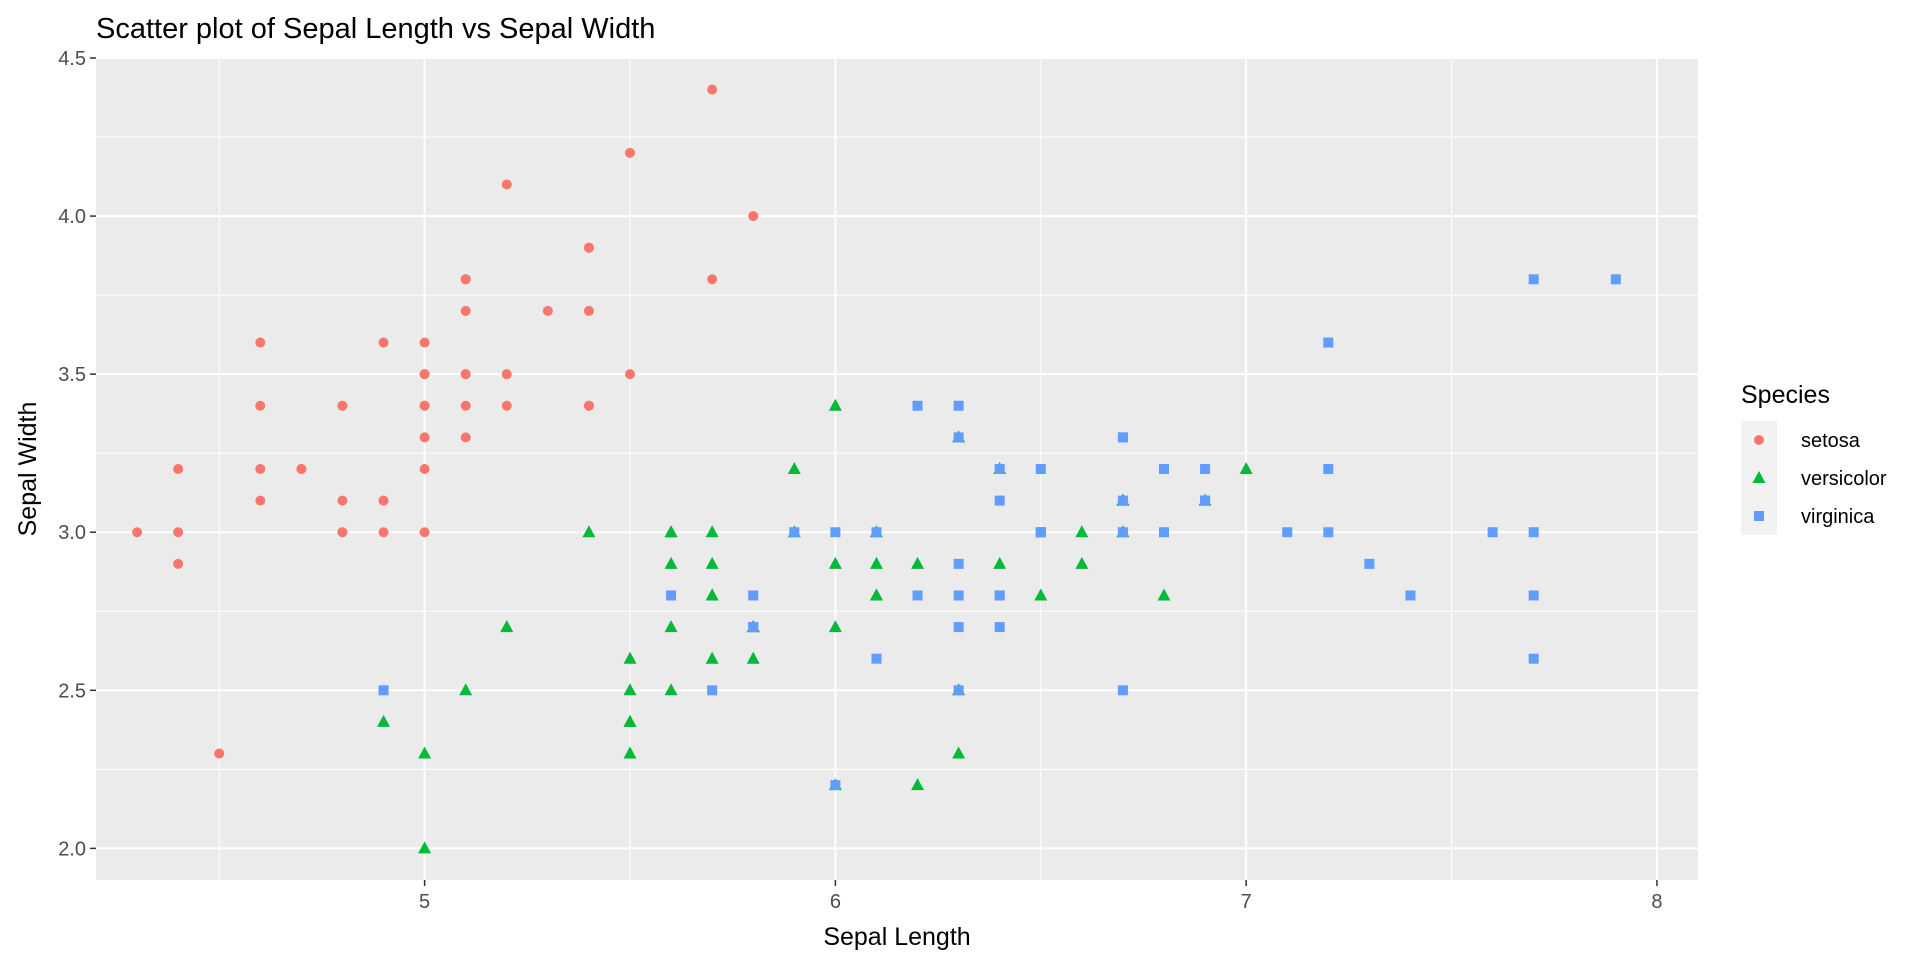  What do you see at coordinates (1759, 440) in the screenshot?
I see `legend-key-setosa` at bounding box center [1759, 440].